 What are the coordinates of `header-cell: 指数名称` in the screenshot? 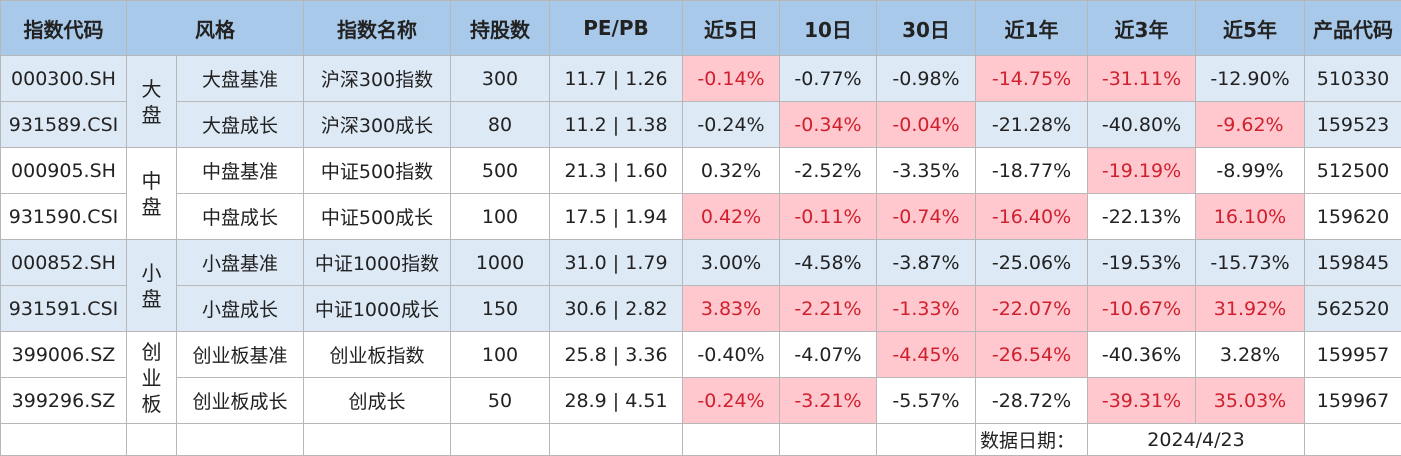 It's located at (377, 28).